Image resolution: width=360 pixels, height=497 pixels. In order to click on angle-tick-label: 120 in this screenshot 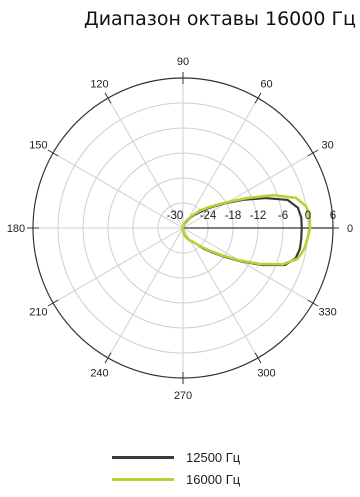, I will do `click(99, 84)`.